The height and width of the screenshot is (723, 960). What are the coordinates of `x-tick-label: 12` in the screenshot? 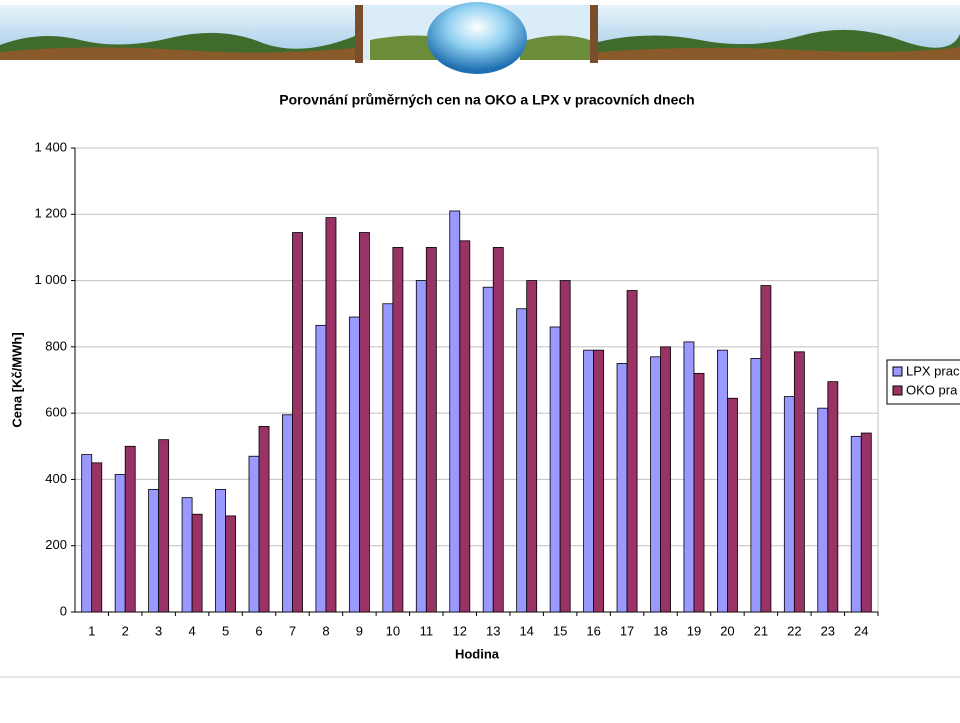 It's located at (460, 630).